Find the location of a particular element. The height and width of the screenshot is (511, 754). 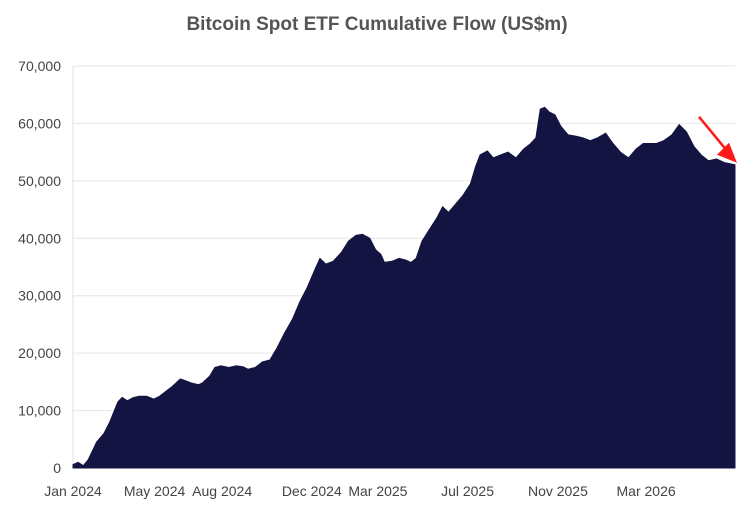

x-tick-label: Jul 2025 is located at coordinates (467, 491).